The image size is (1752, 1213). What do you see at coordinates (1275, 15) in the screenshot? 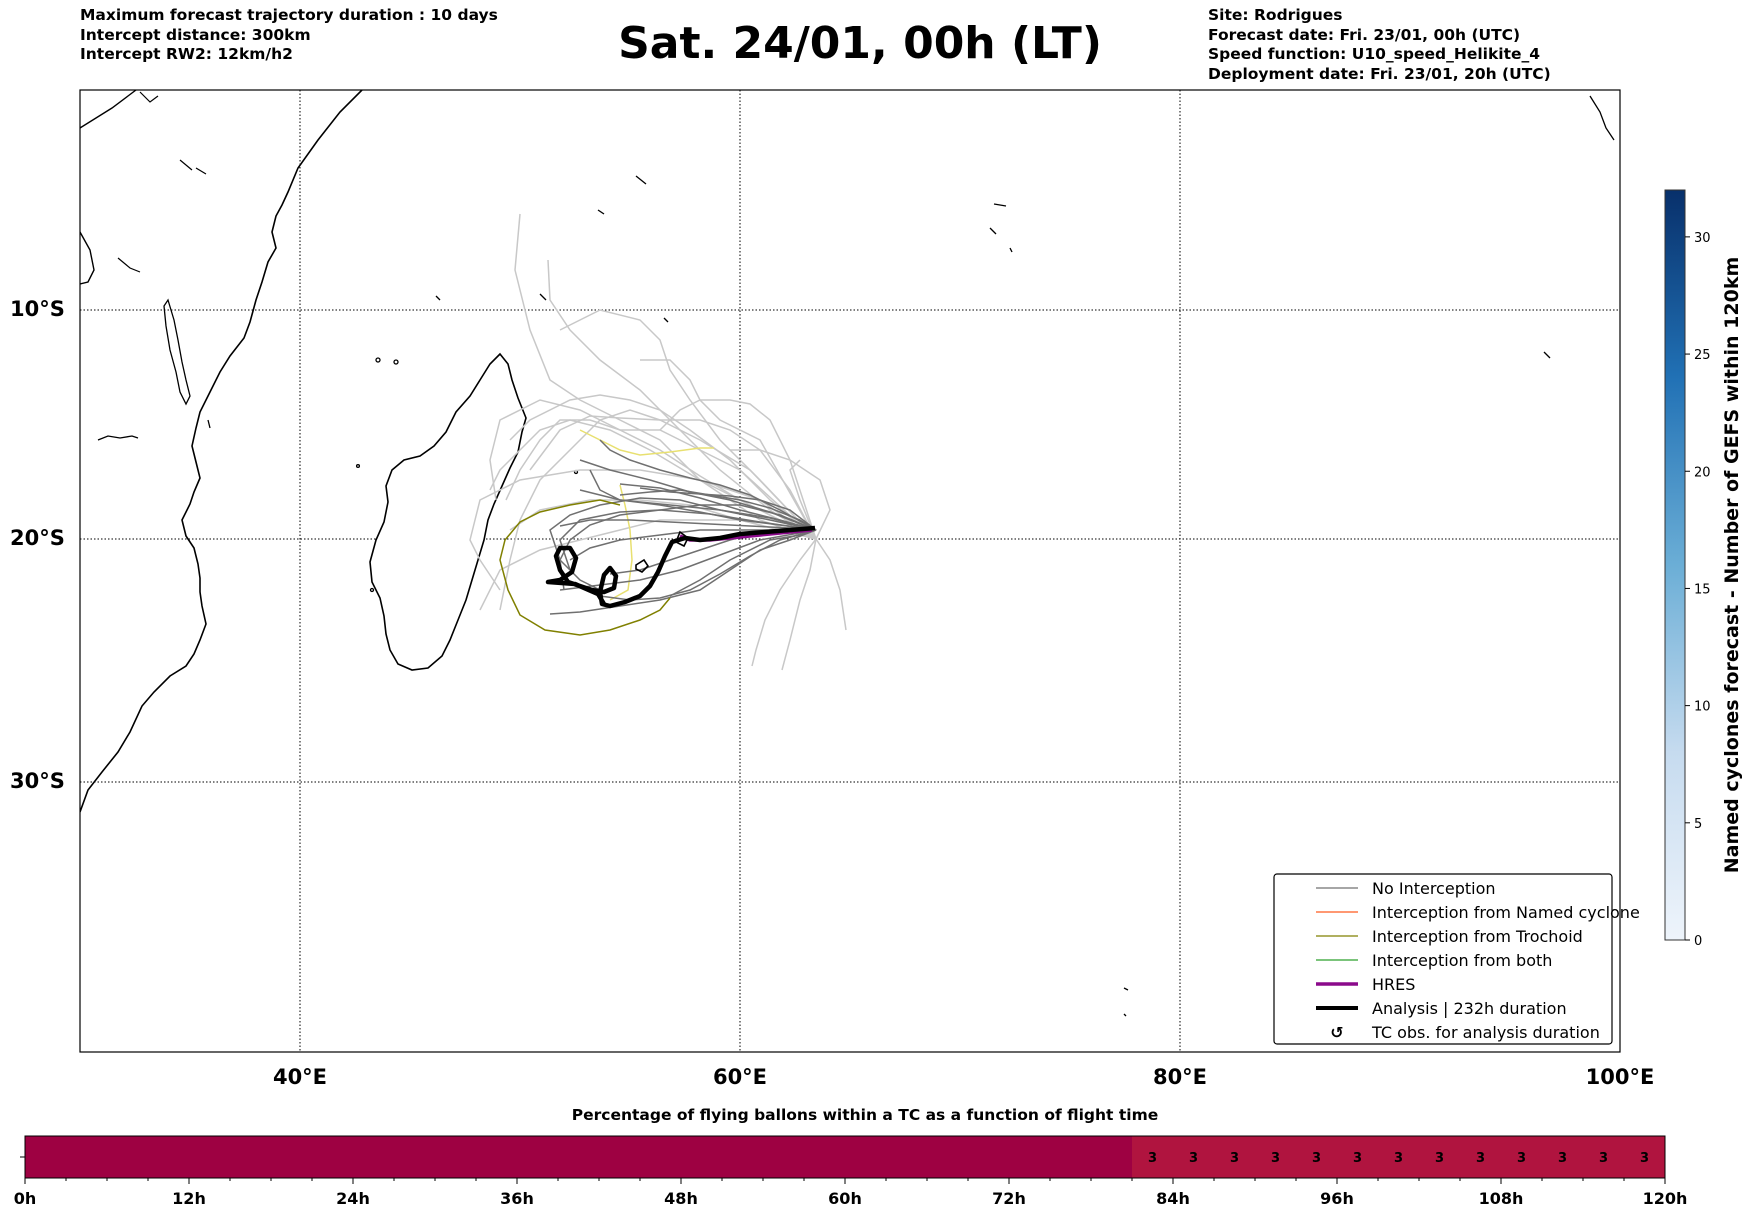
I see `header-site: Site: Rodrigues` at bounding box center [1275, 15].